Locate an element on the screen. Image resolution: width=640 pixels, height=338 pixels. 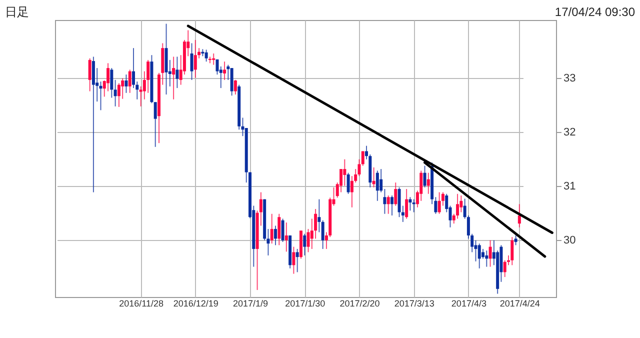
y-tick-label: 33 is located at coordinates (570, 78).